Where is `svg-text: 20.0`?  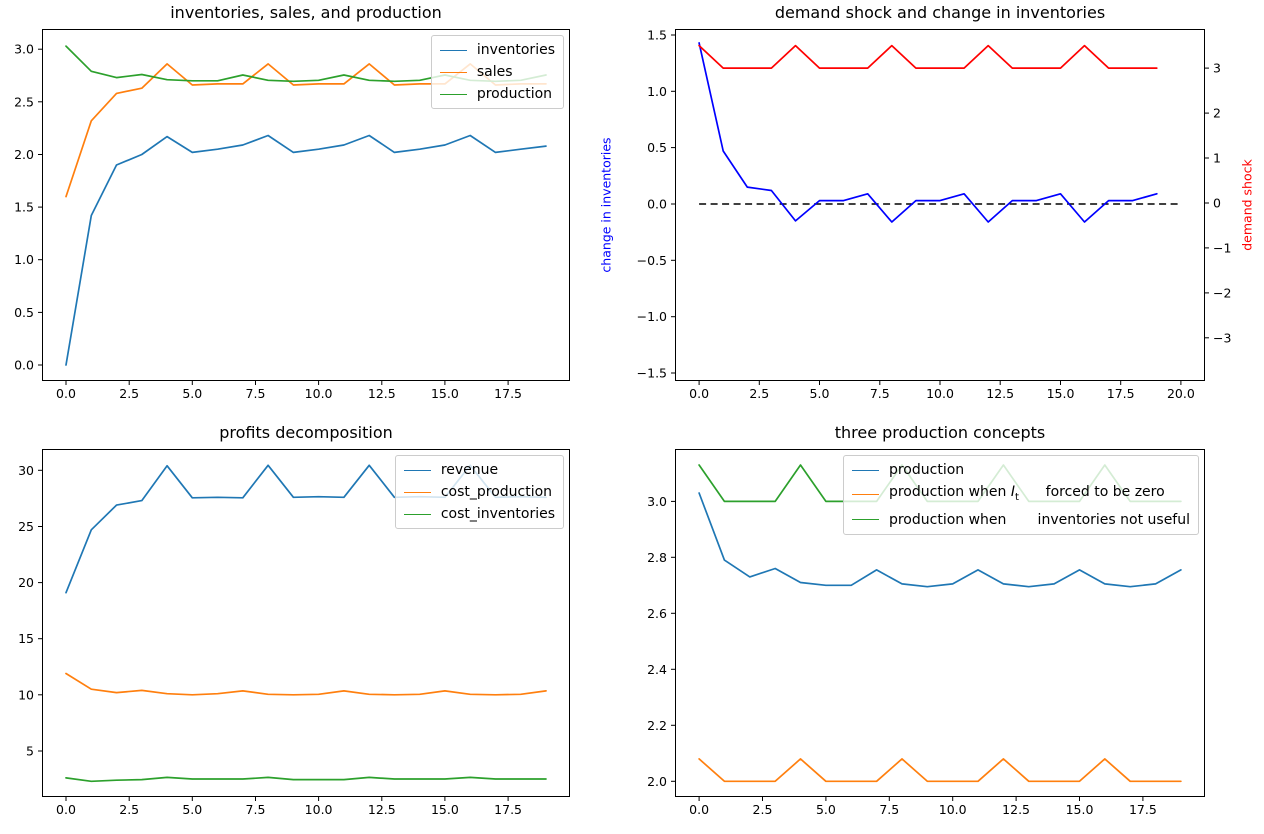 svg-text: 20.0 is located at coordinates (1181, 393).